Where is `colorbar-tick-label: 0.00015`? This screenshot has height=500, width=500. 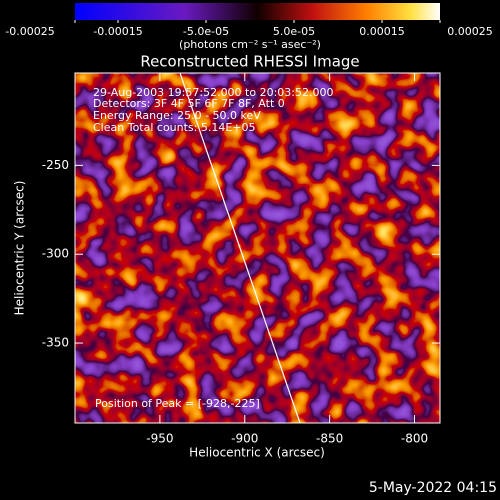 colorbar-tick-label: 0.00015 is located at coordinates (382, 31).